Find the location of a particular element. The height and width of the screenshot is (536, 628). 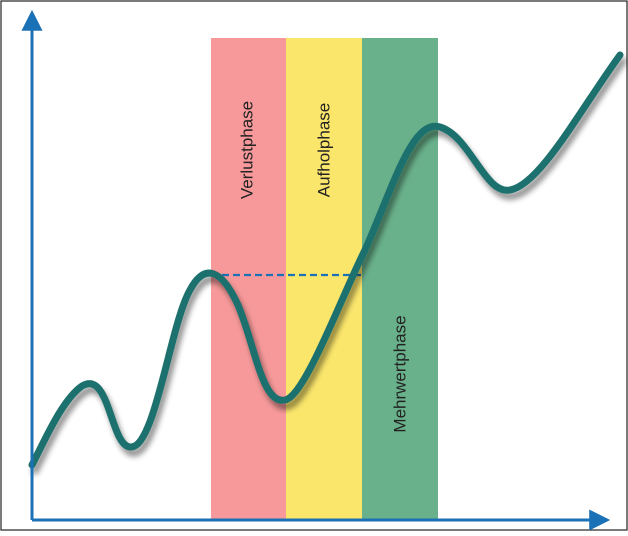

aufholphase-label: Aufholphase is located at coordinates (323, 150).